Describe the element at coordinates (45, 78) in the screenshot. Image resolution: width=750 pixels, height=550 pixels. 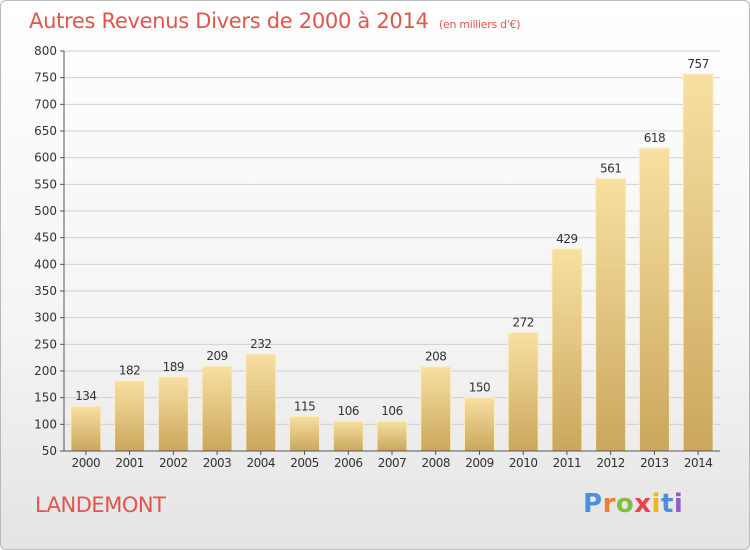
I see `y-tick-label: 750` at that location.